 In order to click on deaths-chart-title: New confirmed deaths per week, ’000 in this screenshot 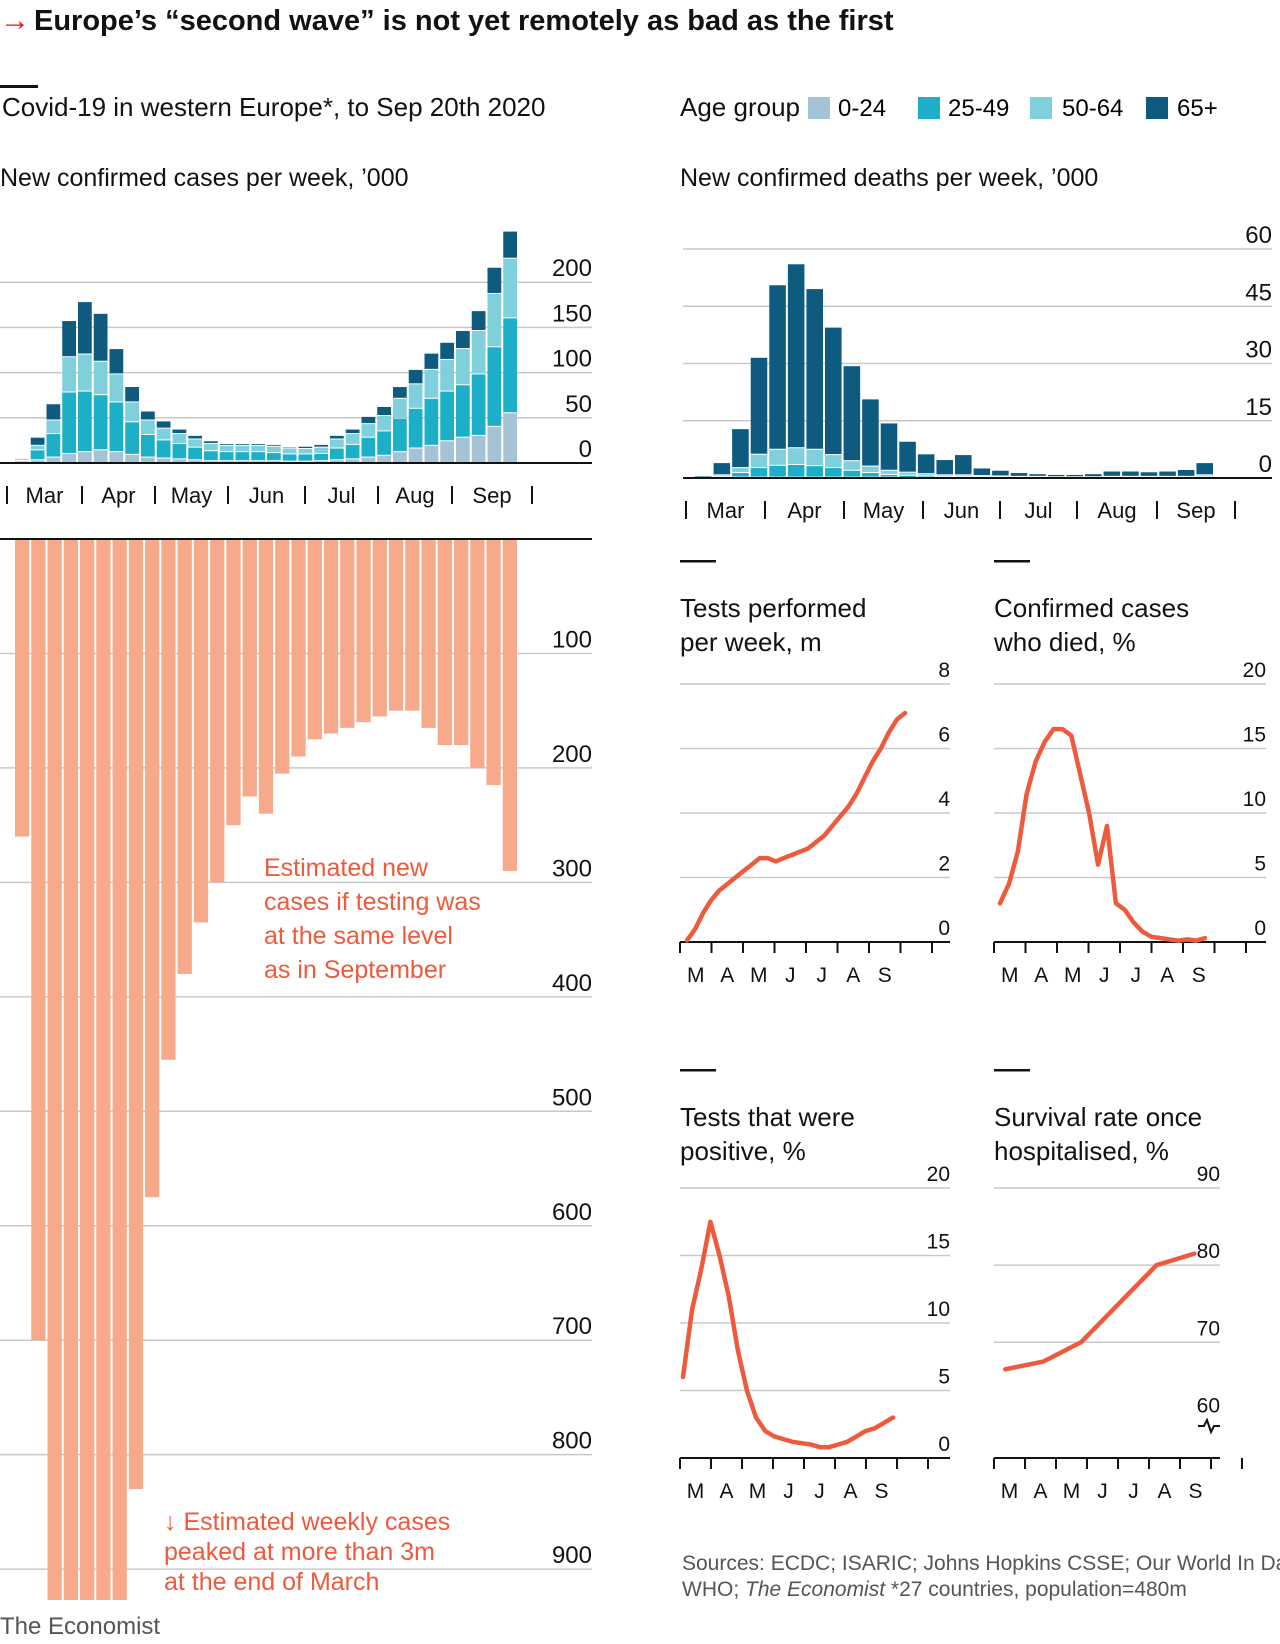, I will do `click(889, 178)`.